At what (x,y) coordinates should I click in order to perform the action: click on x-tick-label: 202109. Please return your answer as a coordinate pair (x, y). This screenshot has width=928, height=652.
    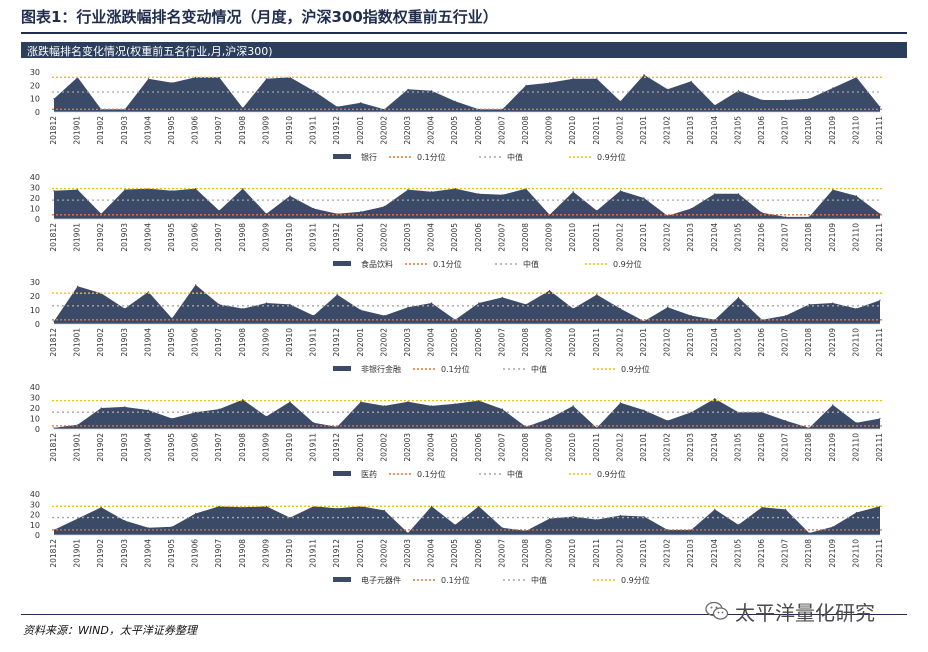
    Looking at the image, I should click on (832, 447).